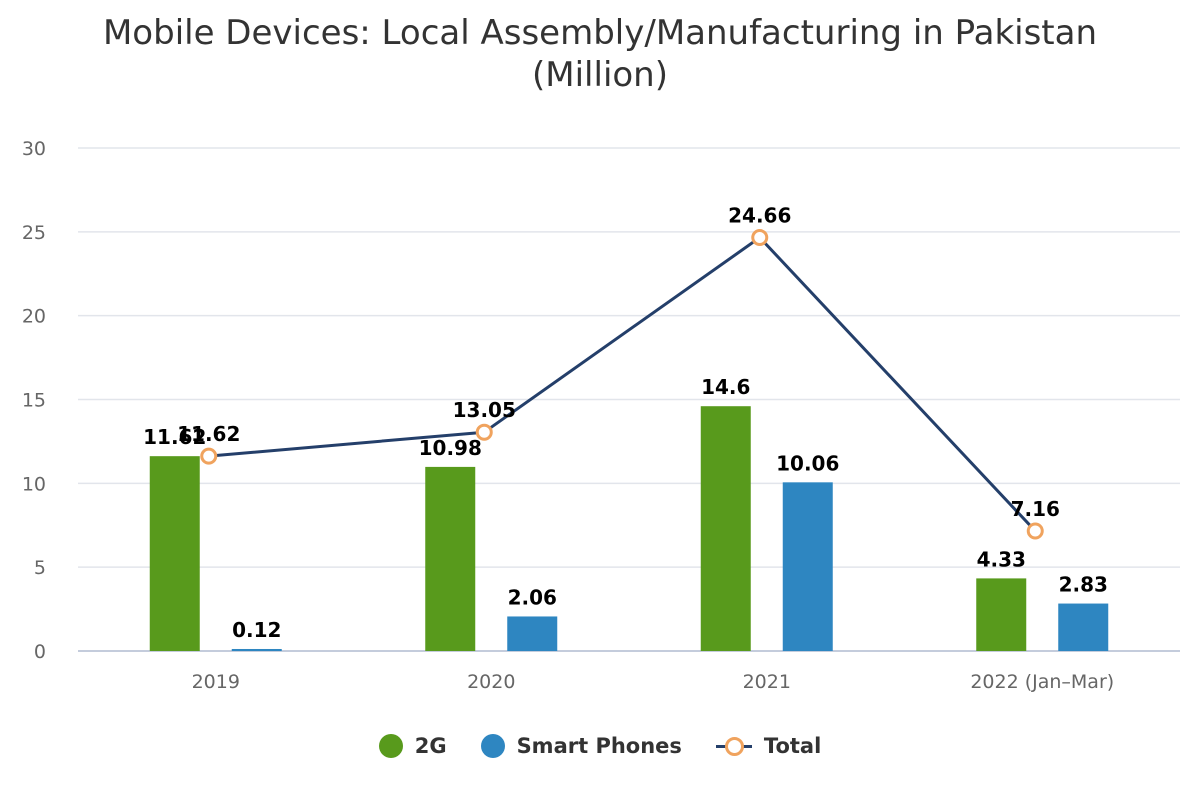 This screenshot has height=800, width=1200. What do you see at coordinates (216, 682) in the screenshot?
I see `x-tick-label-0: 2019` at bounding box center [216, 682].